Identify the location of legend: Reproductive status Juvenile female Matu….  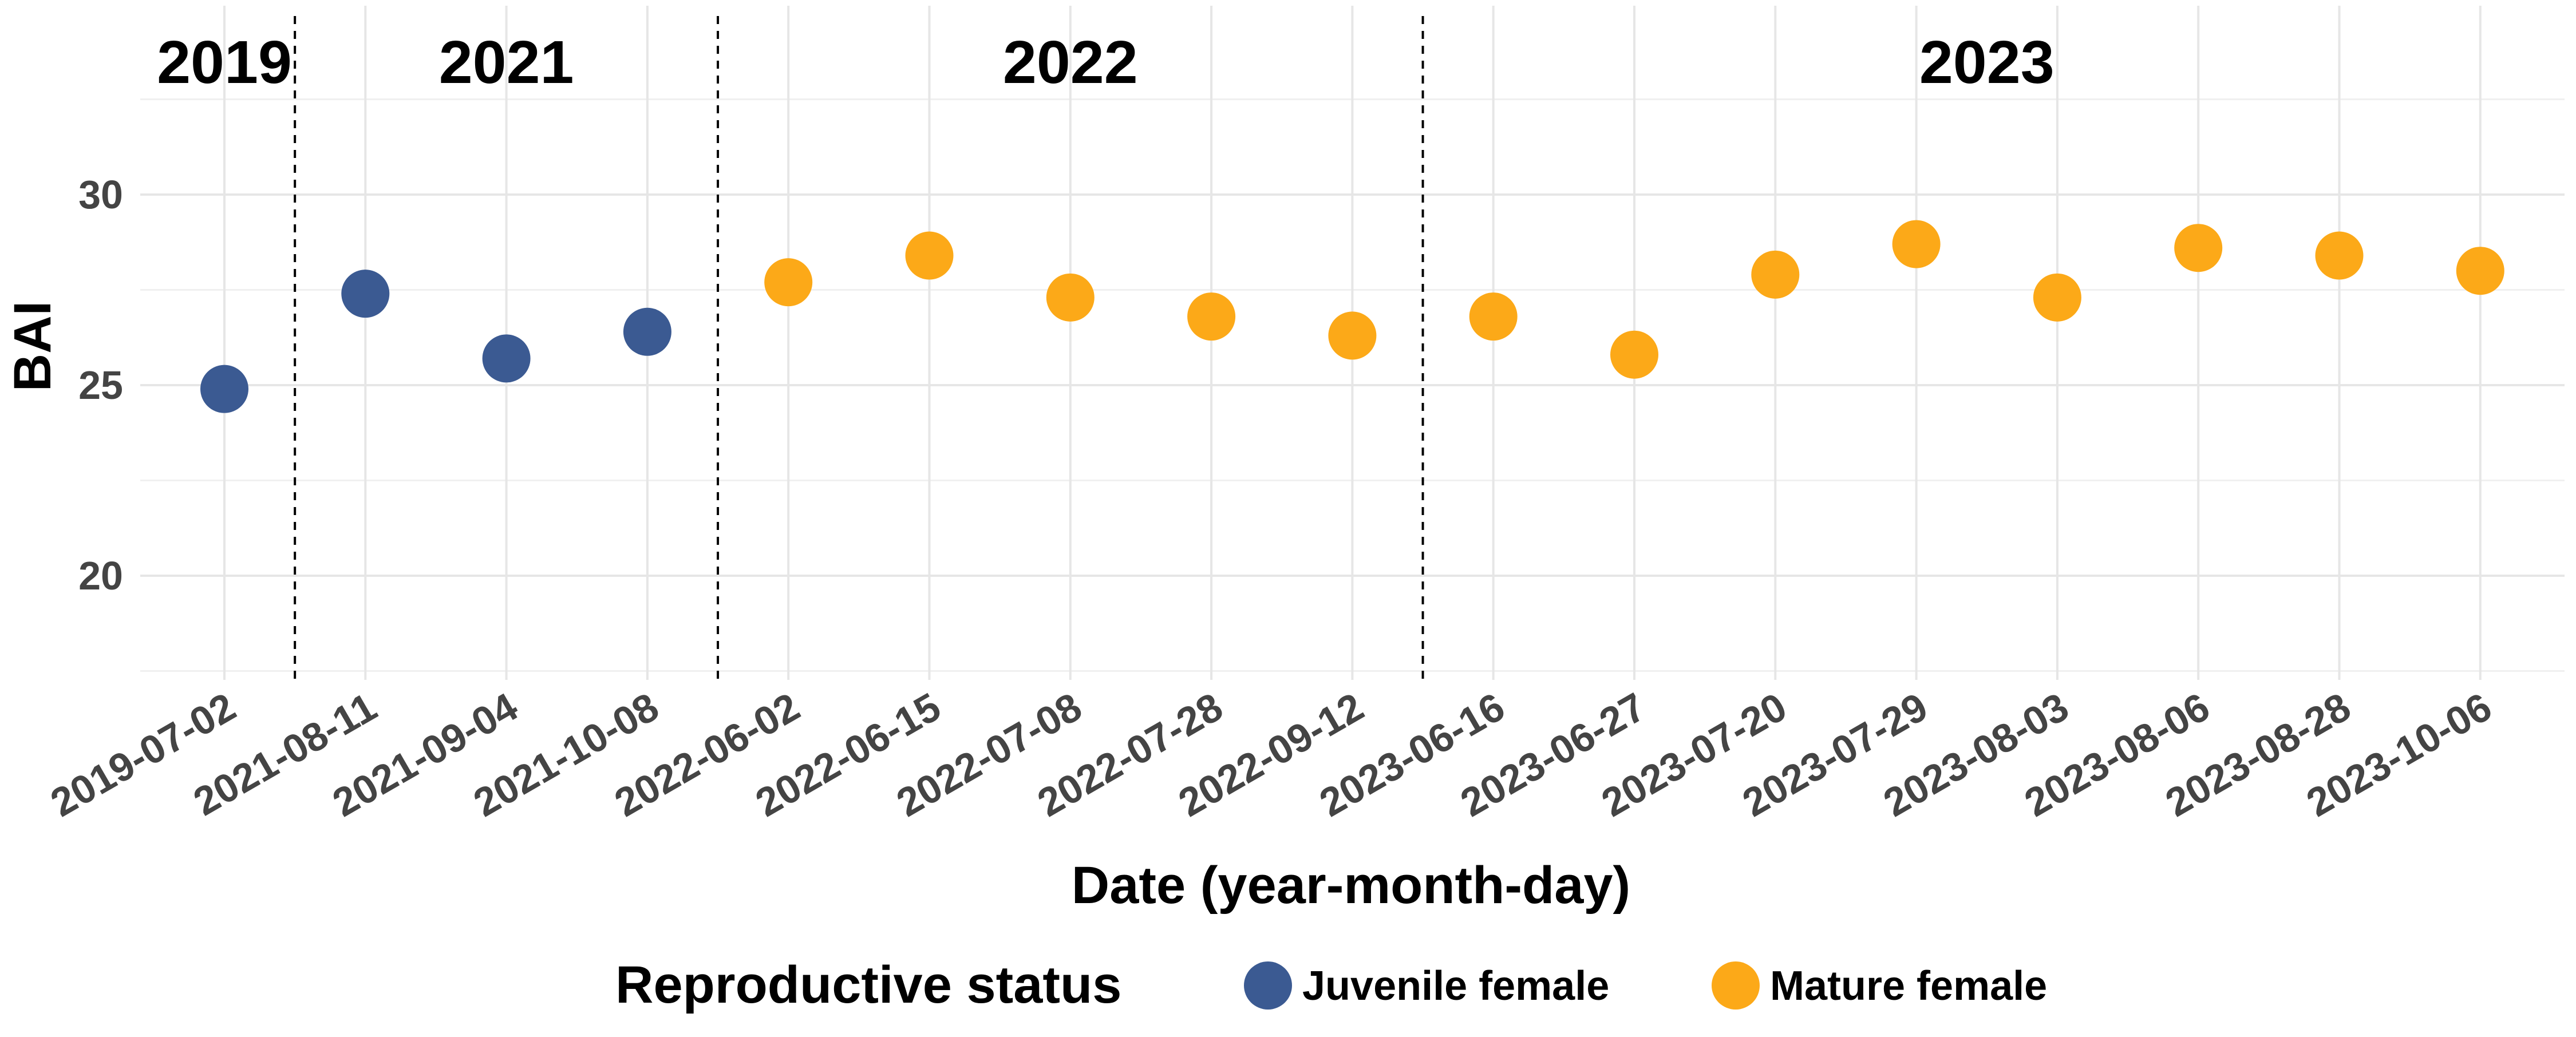
(1331, 985).